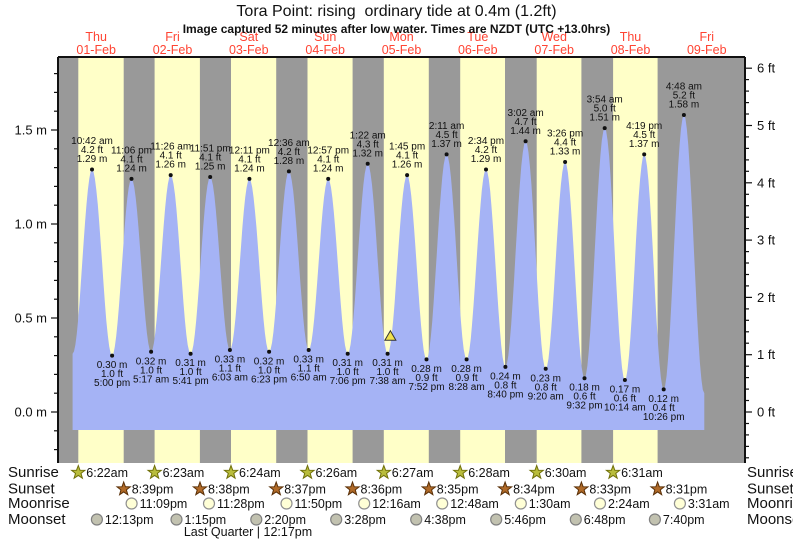 The image size is (793, 539). I want to click on high-tide-annotation-label: 11:51 pm 4.1 ft 1.25 m, so click(210, 158).